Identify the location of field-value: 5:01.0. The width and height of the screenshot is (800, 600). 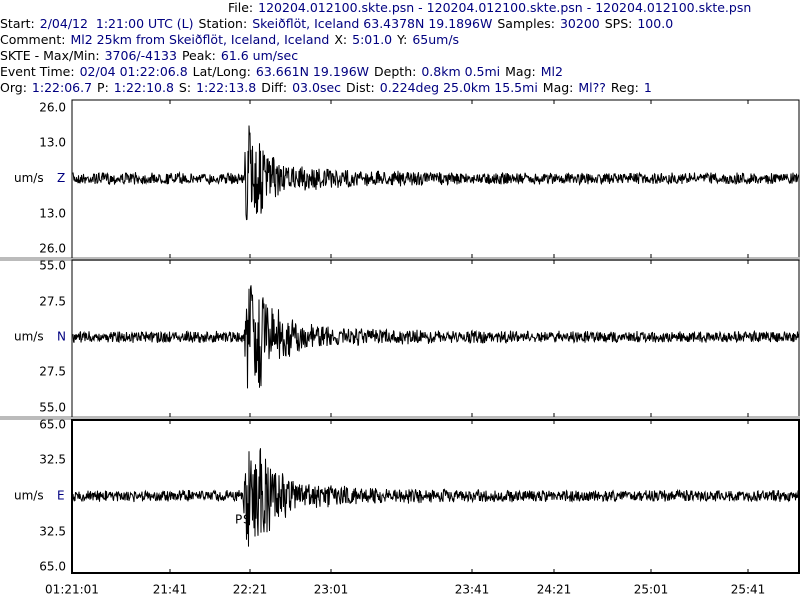
(372, 39).